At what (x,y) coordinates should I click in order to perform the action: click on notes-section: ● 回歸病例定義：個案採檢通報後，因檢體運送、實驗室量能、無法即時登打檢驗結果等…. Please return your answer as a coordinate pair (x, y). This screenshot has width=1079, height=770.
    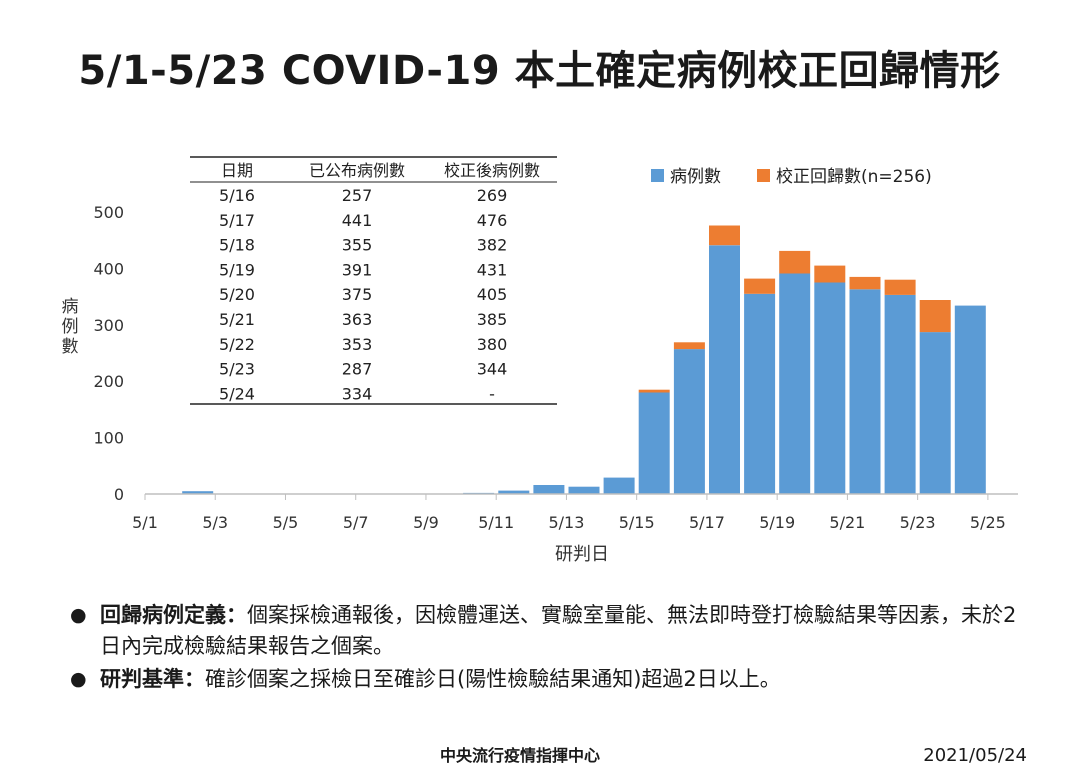
    Looking at the image, I should click on (550, 648).